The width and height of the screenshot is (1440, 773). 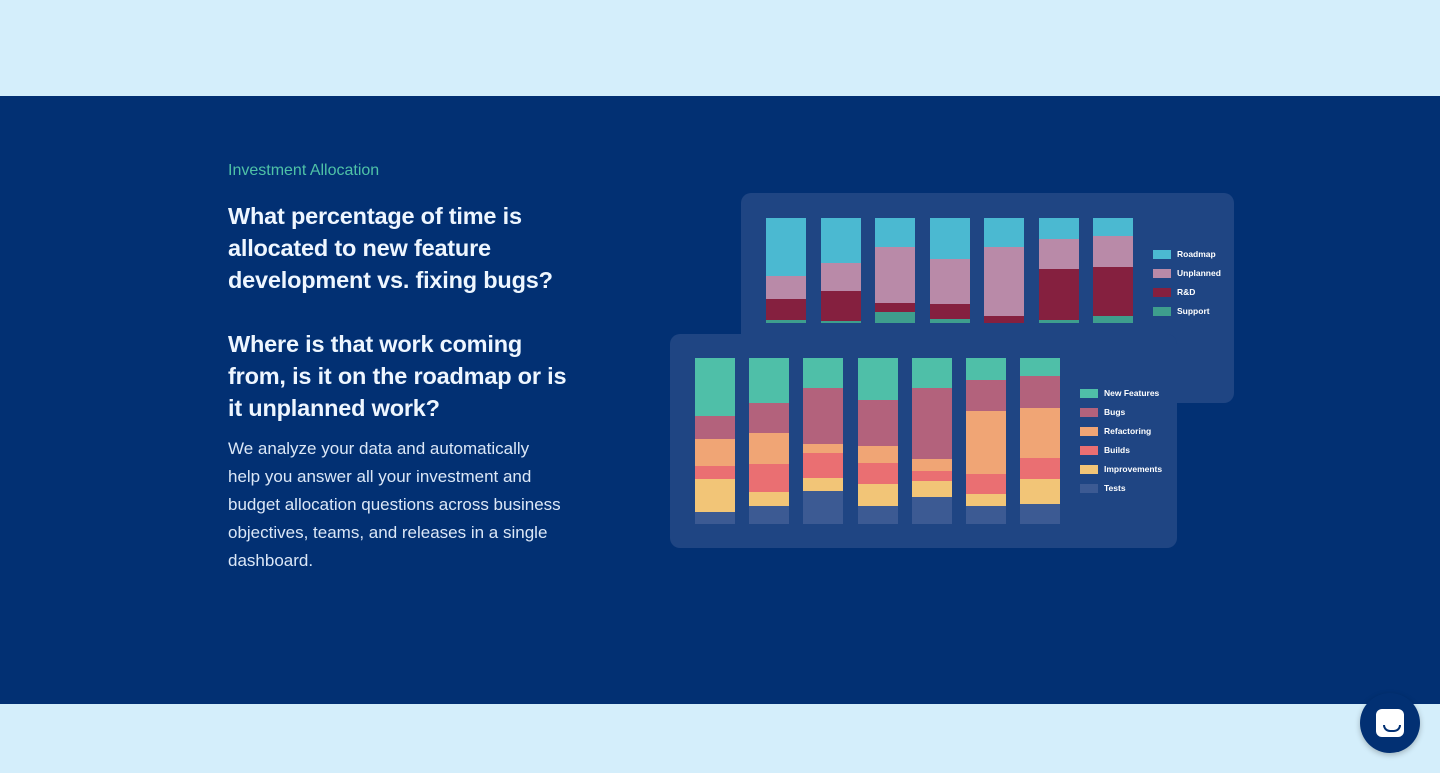 What do you see at coordinates (304, 170) in the screenshot?
I see `section-eyebrow: Investment Allocation` at bounding box center [304, 170].